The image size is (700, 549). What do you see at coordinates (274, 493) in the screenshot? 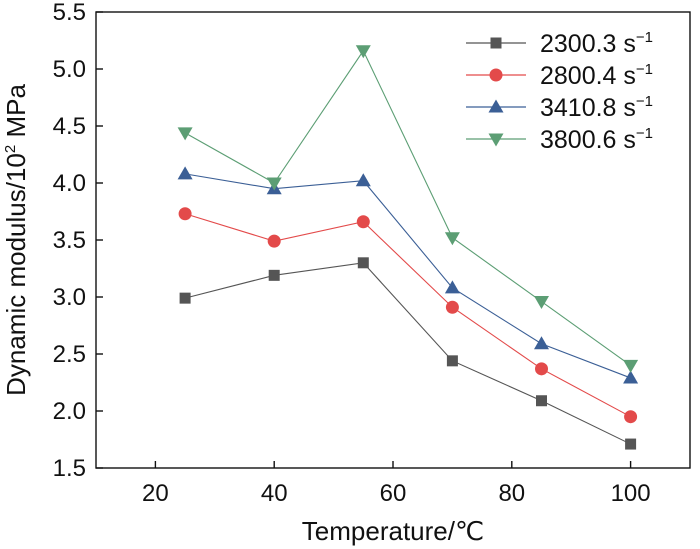
I see `x-tick-label: 40` at bounding box center [274, 493].